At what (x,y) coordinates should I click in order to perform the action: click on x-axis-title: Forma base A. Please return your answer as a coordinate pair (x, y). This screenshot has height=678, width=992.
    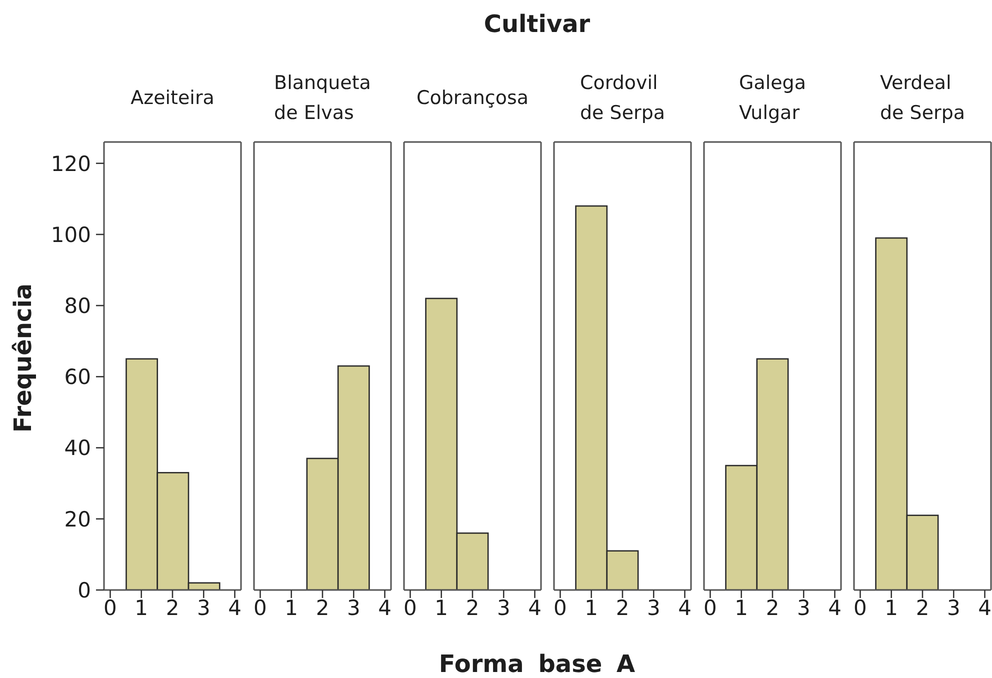
    Looking at the image, I should click on (537, 664).